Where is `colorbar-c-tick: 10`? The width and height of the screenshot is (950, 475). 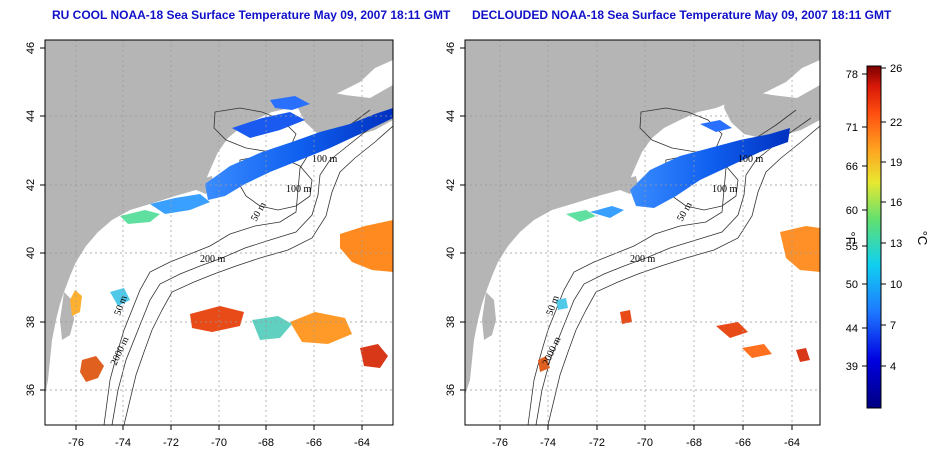
colorbar-c-tick: 10 is located at coordinates (896, 285).